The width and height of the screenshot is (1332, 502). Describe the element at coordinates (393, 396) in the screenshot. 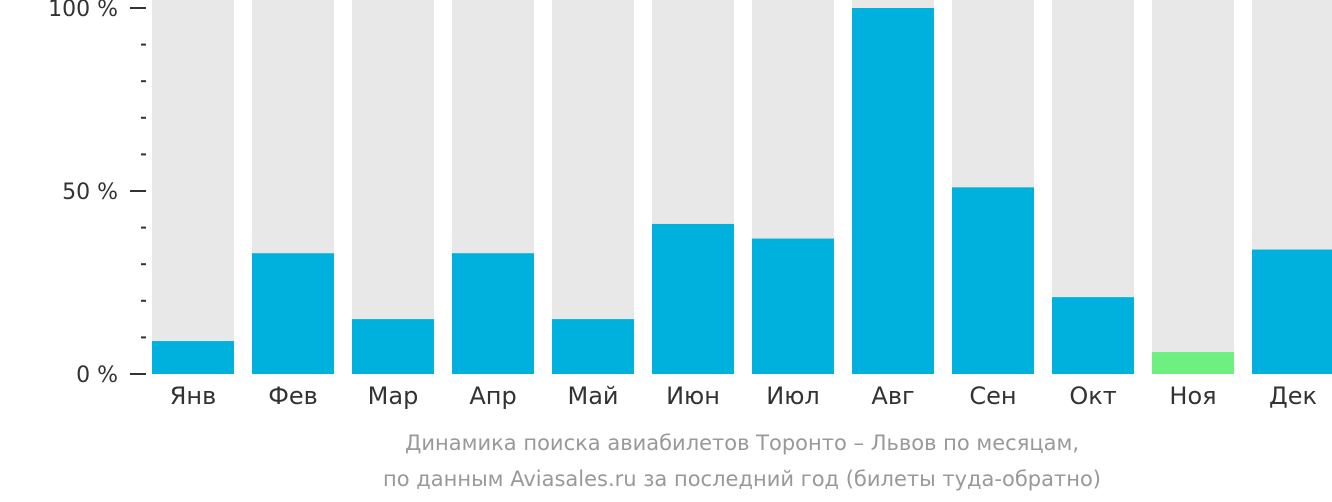

I see `x-tick-label: Мар` at that location.